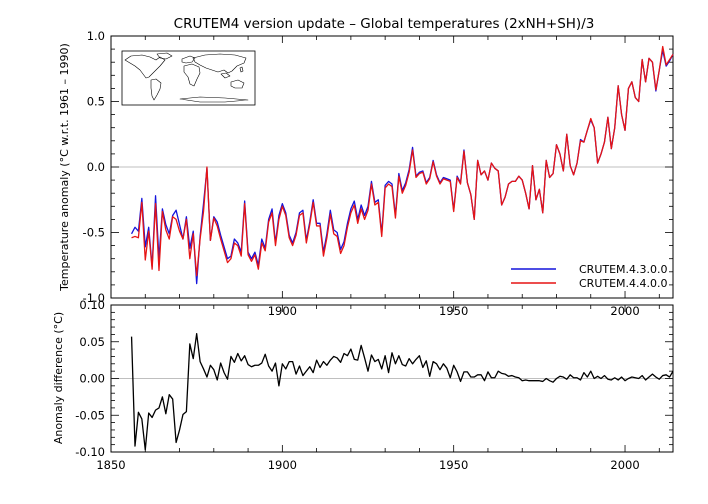 The width and height of the screenshot is (708, 504). What do you see at coordinates (96, 167) in the screenshot?
I see `top-y-tick-label: 0.0` at bounding box center [96, 167].